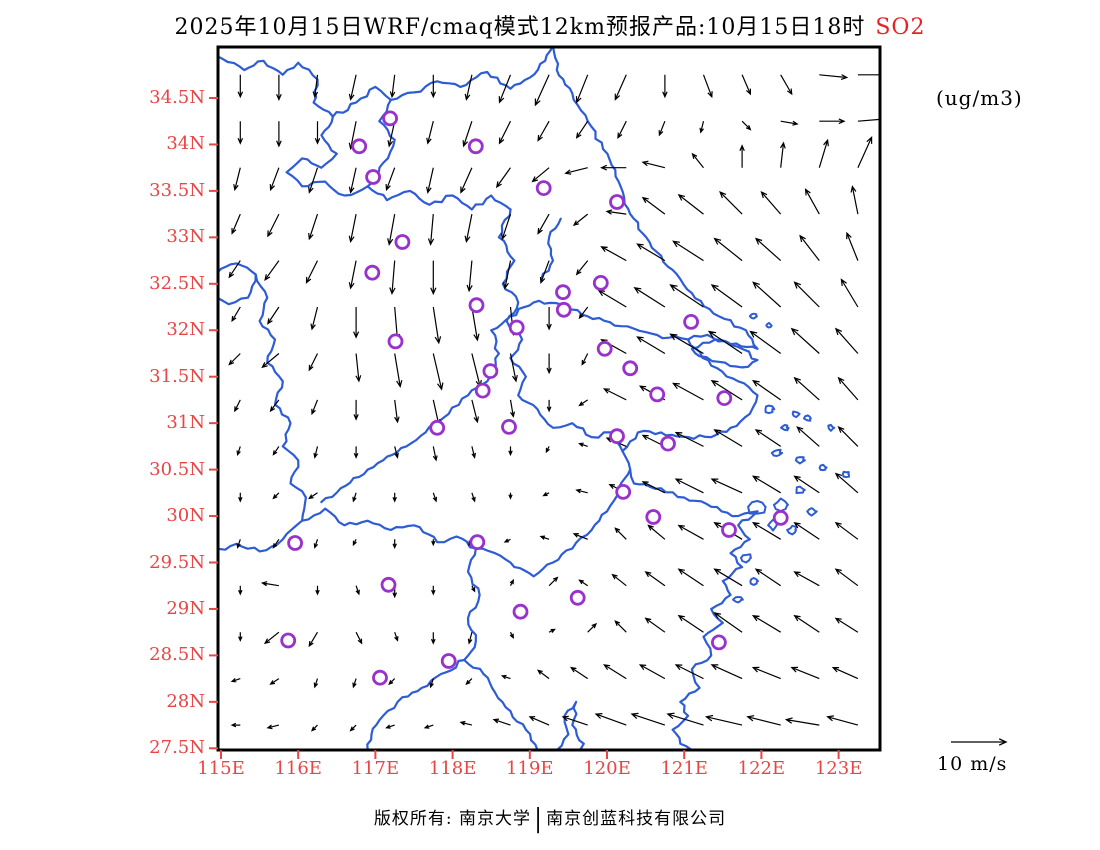 This screenshot has width=1100, height=850. What do you see at coordinates (520, 27) in the screenshot?
I see `title-text: 2025年10月15日WRF/cmaq模式12km预报产品:10月15日18时` at bounding box center [520, 27].